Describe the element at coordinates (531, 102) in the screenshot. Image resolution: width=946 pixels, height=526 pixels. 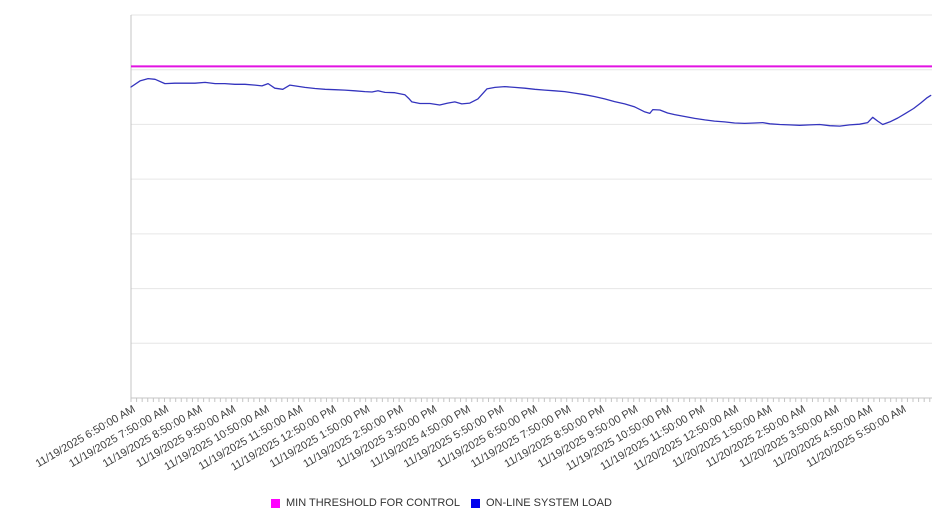
I see `load-line-series` at that location.